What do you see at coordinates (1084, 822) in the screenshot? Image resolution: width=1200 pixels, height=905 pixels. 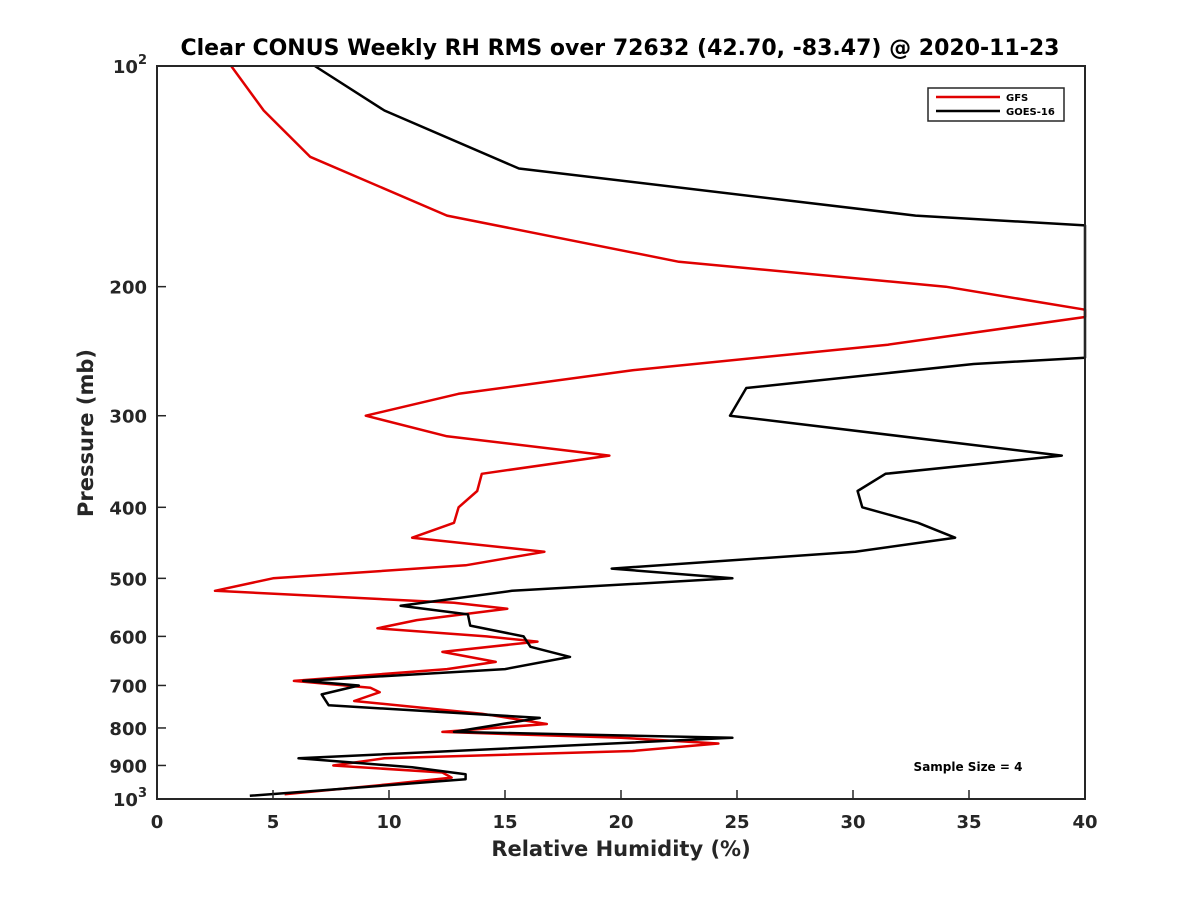 I see `x-tick-label: 40` at bounding box center [1084, 822].